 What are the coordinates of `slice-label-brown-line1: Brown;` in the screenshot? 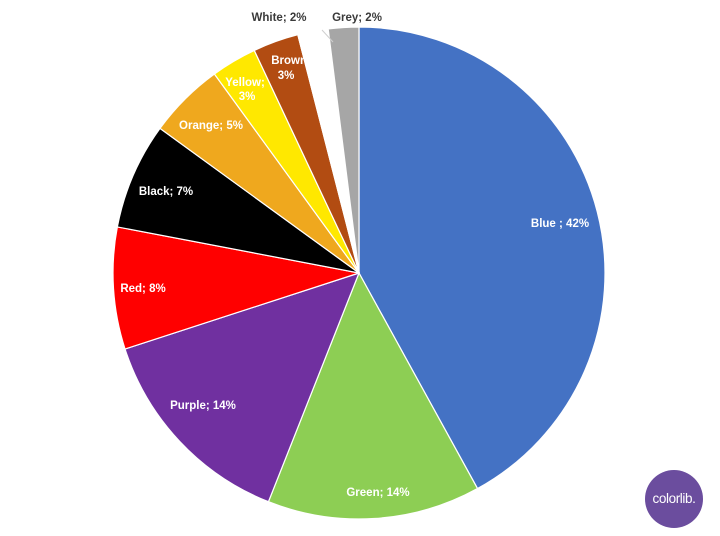 It's located at (291, 61).